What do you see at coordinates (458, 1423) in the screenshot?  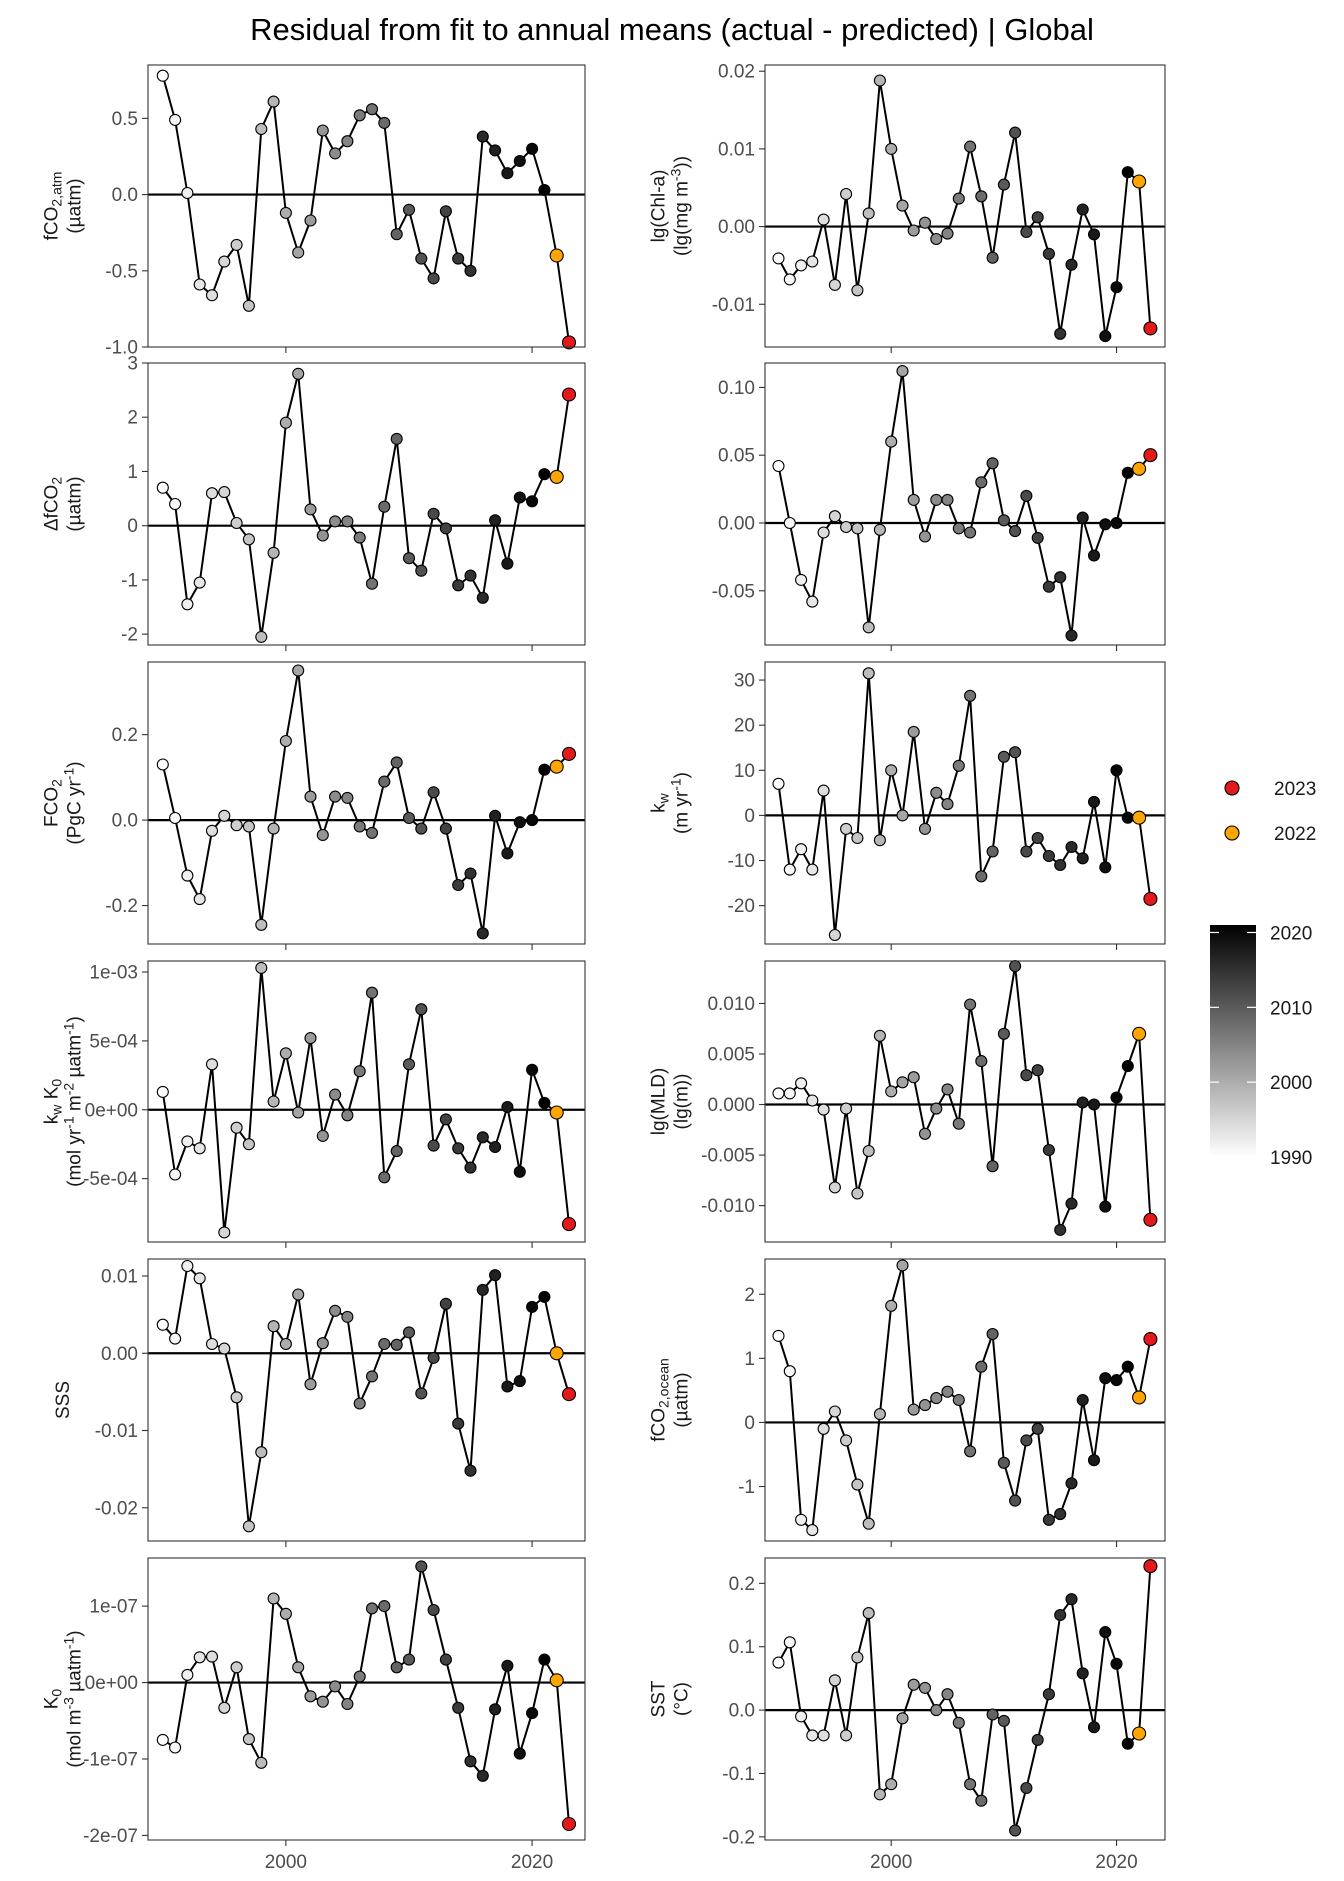 I see `data-point-2014` at bounding box center [458, 1423].